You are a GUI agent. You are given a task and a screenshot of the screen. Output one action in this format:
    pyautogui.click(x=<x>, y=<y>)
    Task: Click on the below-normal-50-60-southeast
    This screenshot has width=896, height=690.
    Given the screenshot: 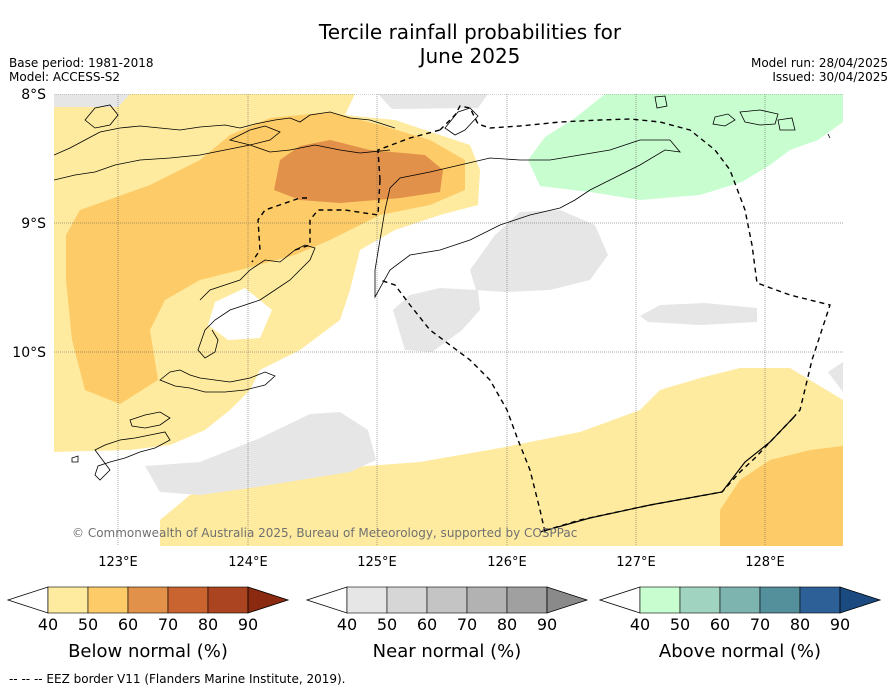 What is the action you would take?
    pyautogui.click(x=781, y=496)
    